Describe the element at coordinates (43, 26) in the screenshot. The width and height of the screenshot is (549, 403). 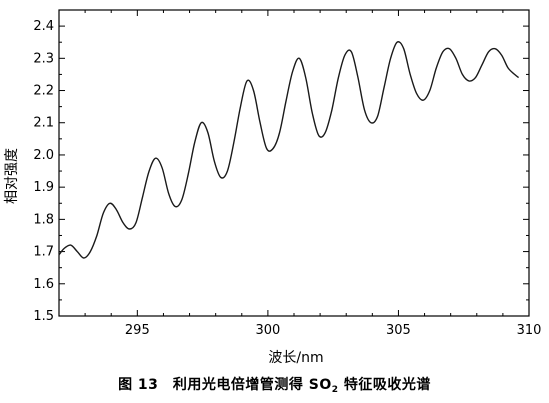
I see `y-tick-label: 2.4` at that location.